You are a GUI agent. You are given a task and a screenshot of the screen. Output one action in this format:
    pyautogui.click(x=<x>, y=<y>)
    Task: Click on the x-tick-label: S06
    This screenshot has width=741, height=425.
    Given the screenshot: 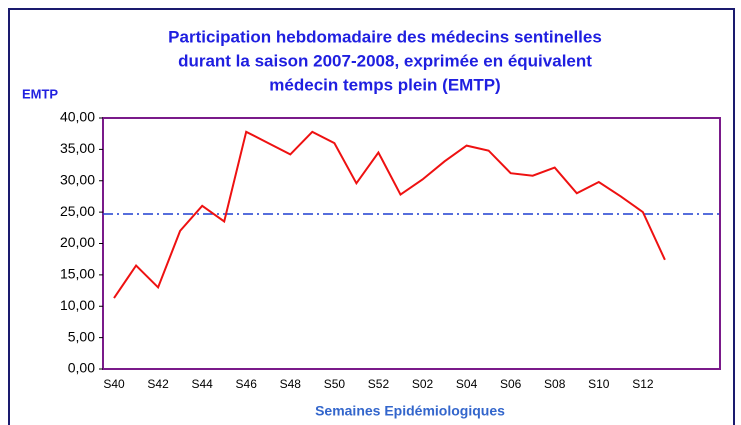 What is the action you would take?
    pyautogui.click(x=511, y=384)
    